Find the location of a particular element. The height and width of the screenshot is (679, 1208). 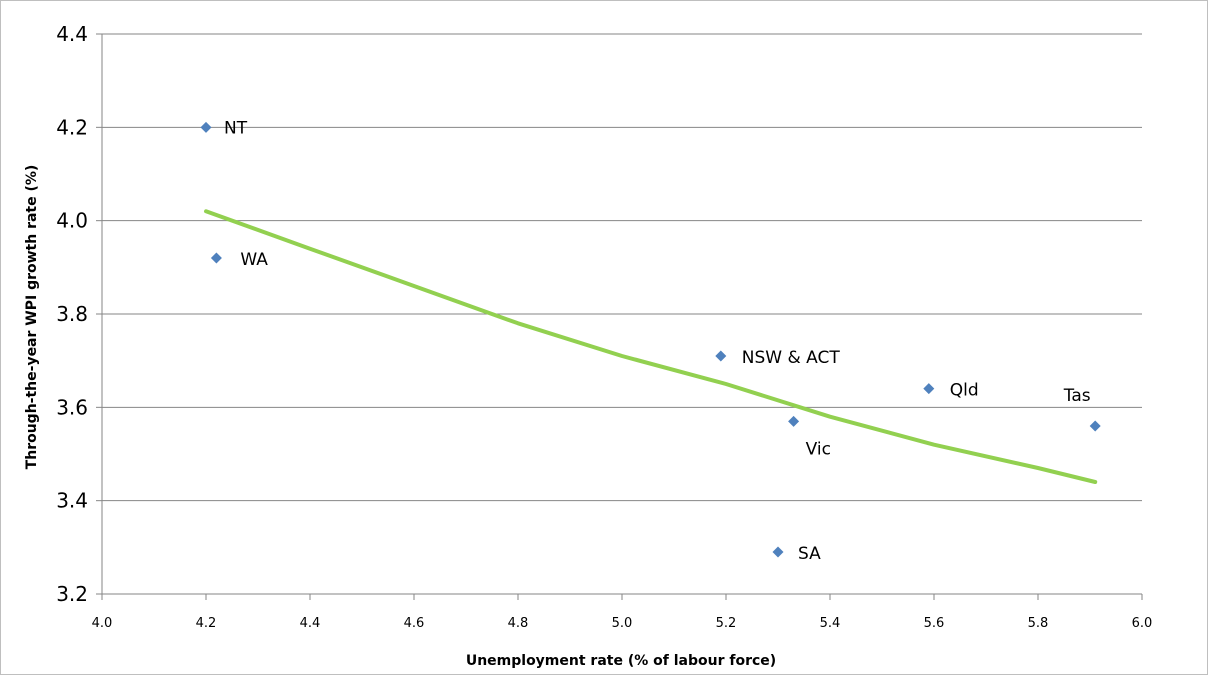

y-tick-labels: 3.2 3.4 3.6 3.8 4.0 4.2 4.4 is located at coordinates (72, 314).